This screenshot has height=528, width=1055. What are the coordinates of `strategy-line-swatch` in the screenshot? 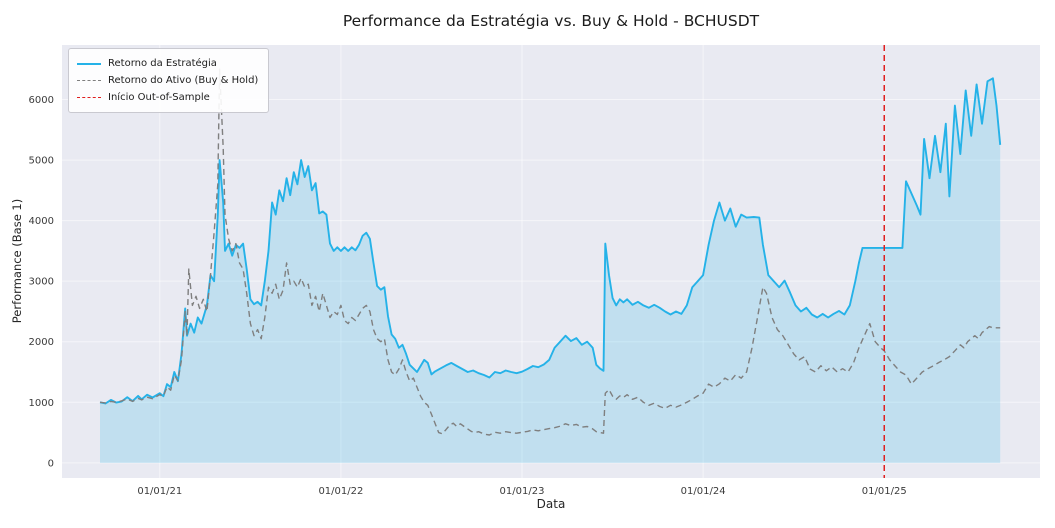 It's located at (89, 63).